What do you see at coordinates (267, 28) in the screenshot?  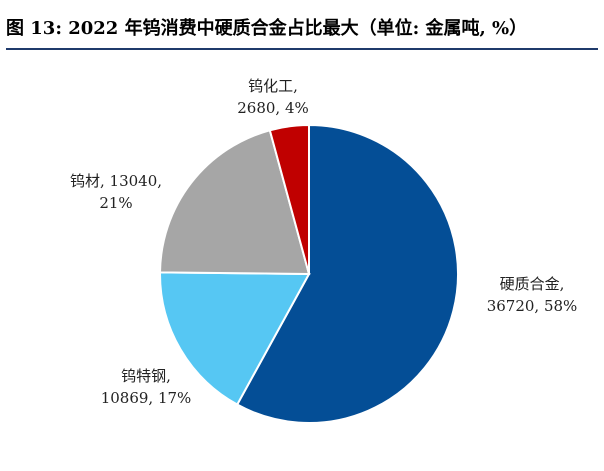 I see `figure-title: 图 13: 2022 年钨消费中硬质合金占比最大（单位: 金属吨, %）` at bounding box center [267, 28].